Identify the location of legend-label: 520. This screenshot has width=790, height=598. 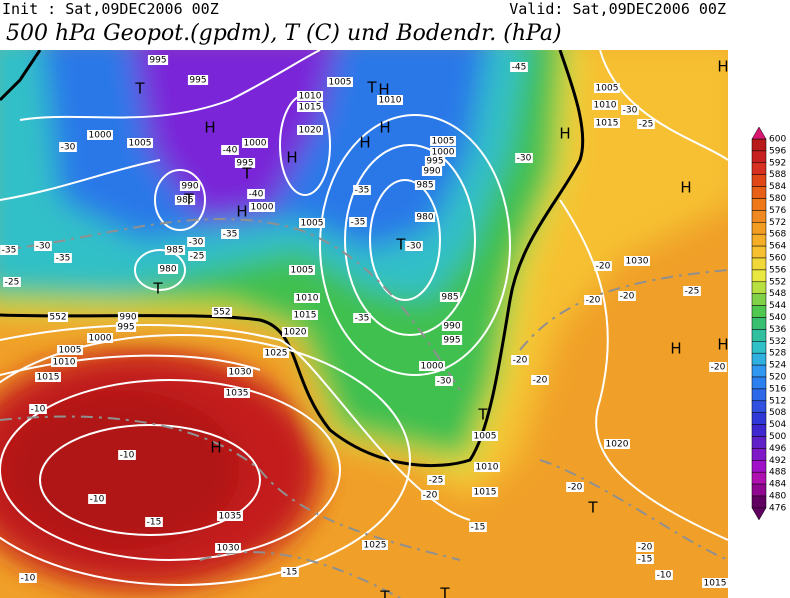
(777, 378).